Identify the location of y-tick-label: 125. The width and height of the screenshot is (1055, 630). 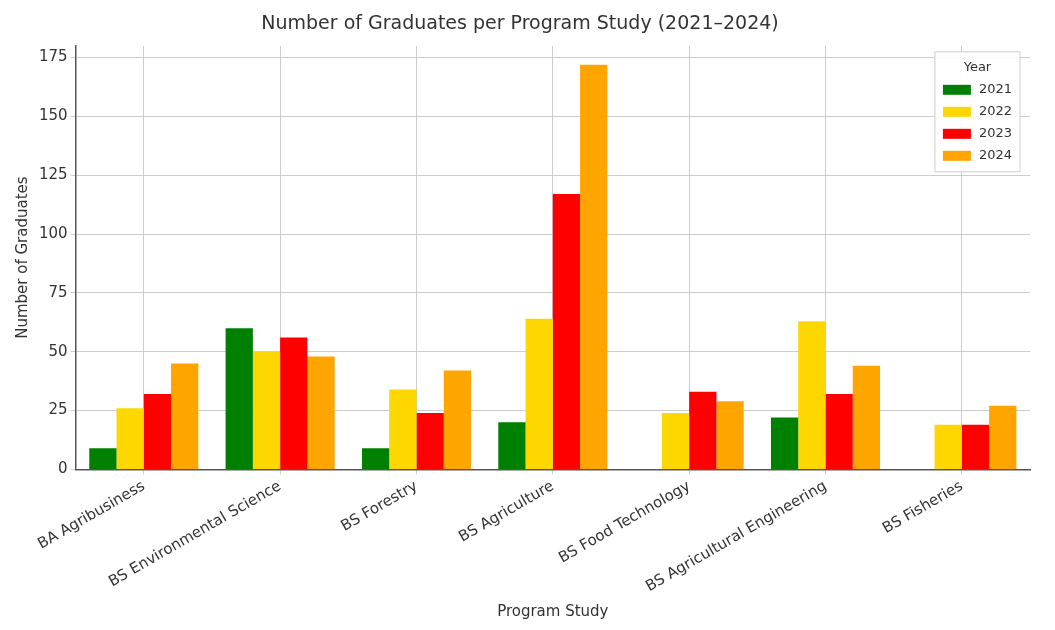
(53, 174).